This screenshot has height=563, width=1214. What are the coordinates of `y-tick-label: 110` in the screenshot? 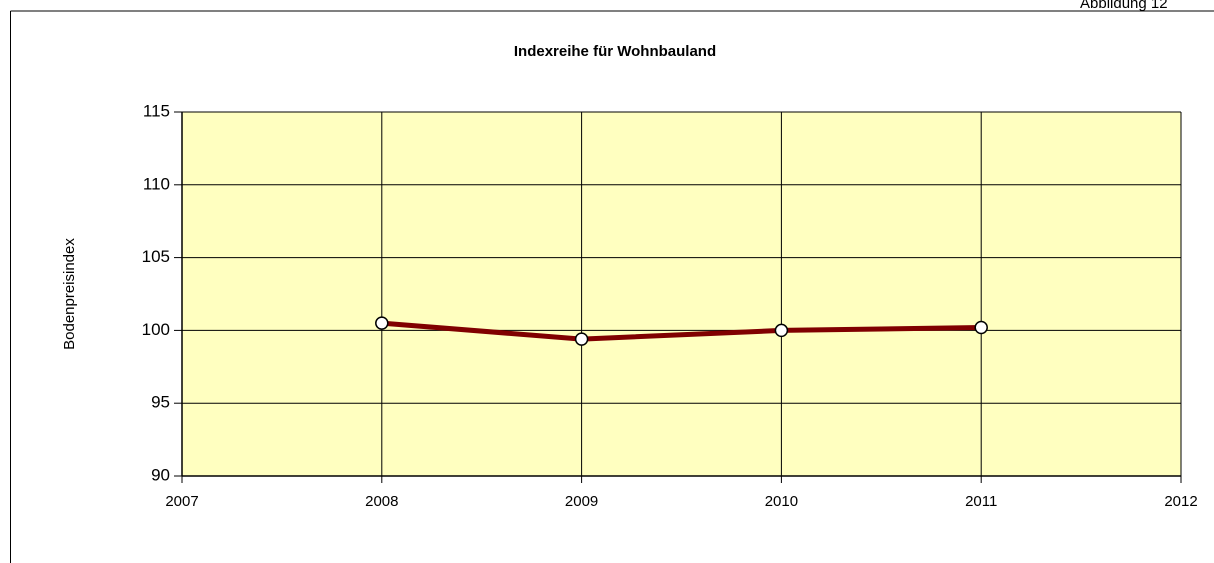 It's located at (156, 183).